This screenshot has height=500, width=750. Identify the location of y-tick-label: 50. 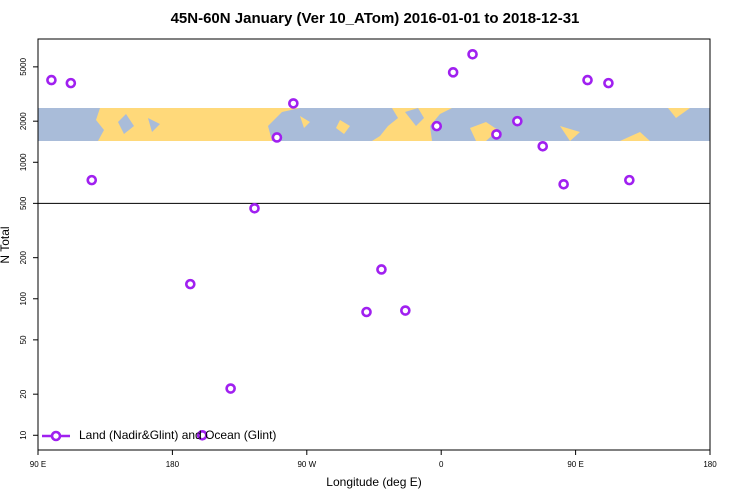
(23, 339).